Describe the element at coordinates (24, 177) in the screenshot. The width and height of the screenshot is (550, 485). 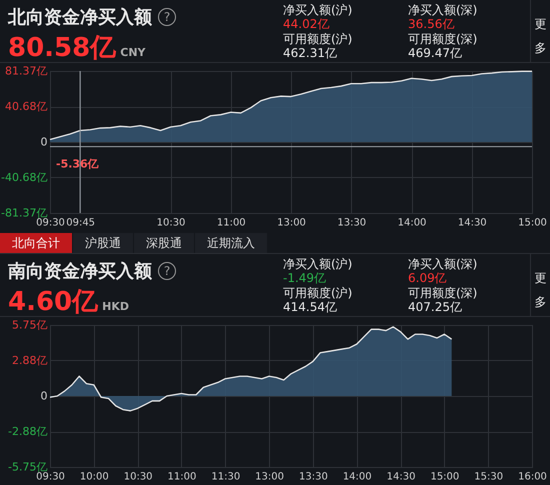
I see `y-tick-label: -40.68亿` at that location.